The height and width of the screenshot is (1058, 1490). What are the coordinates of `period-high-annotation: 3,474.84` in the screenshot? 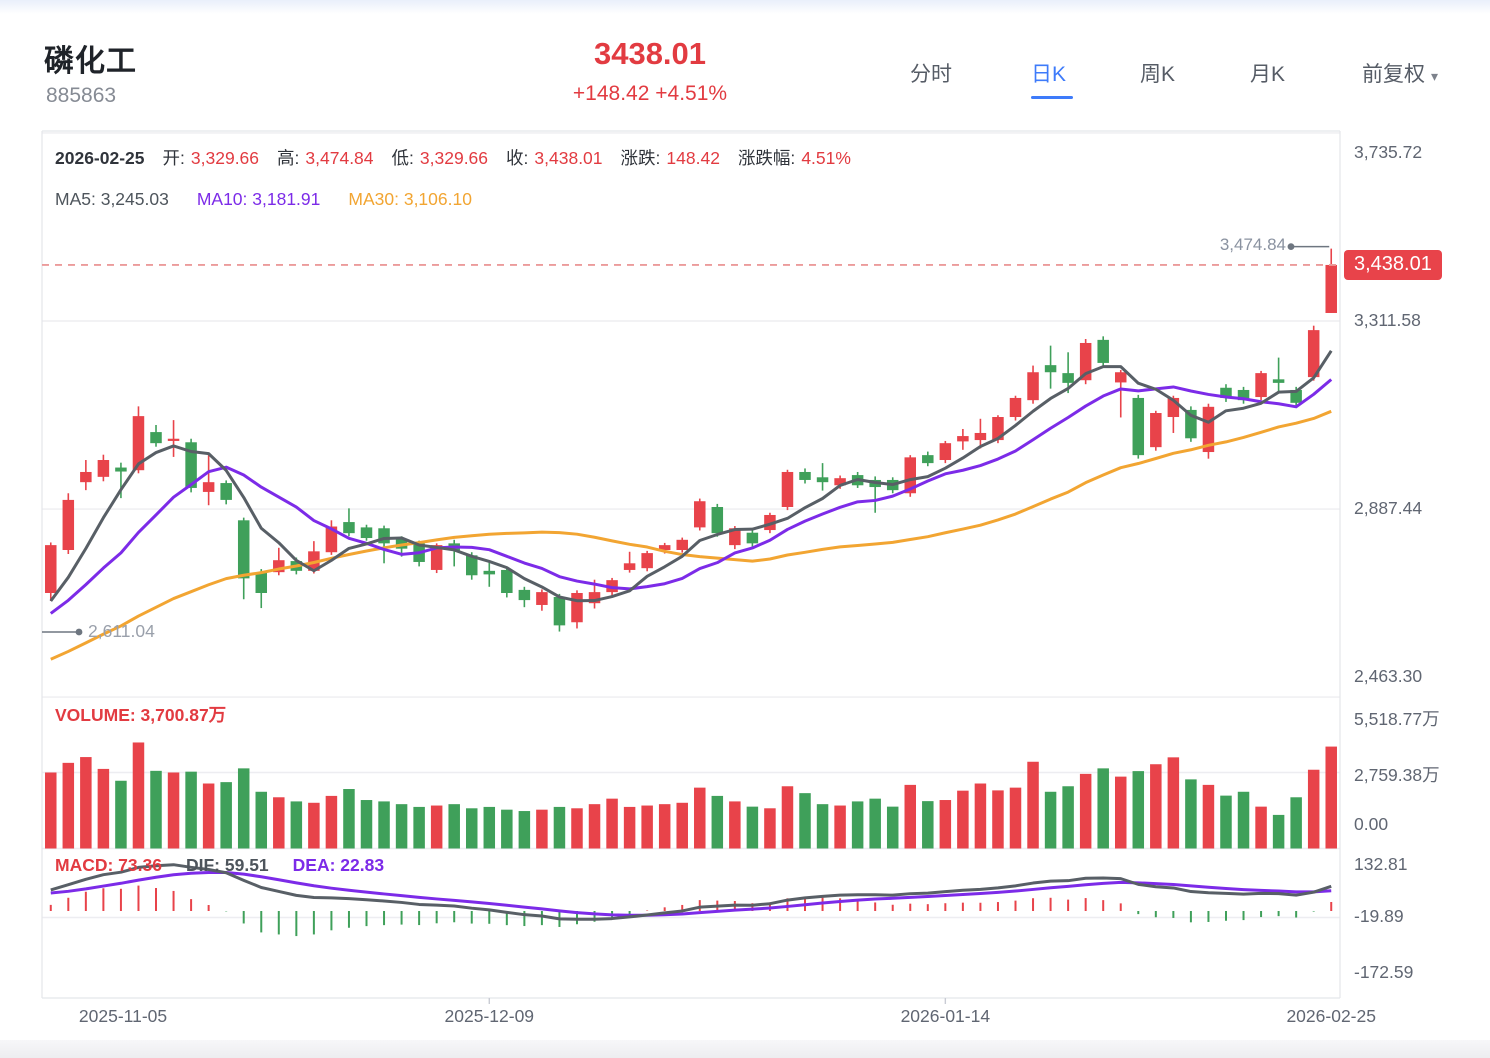 It's located at (1252, 244).